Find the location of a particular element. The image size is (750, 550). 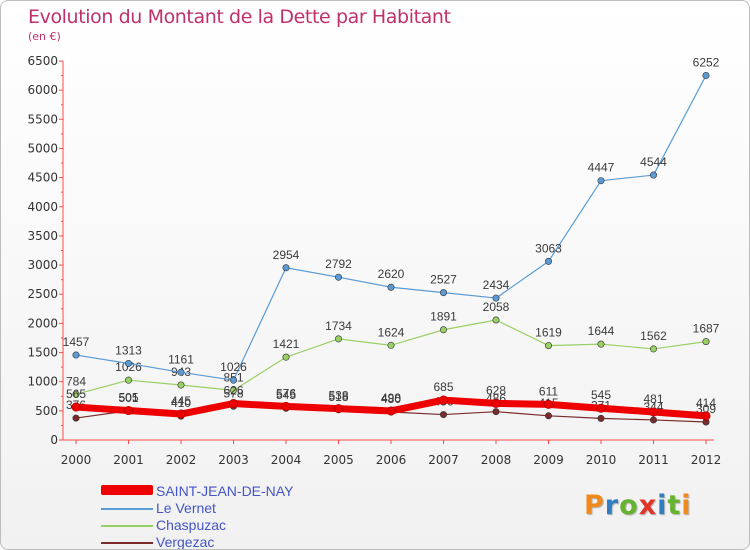

x-tick-label: 2001 is located at coordinates (128, 460).